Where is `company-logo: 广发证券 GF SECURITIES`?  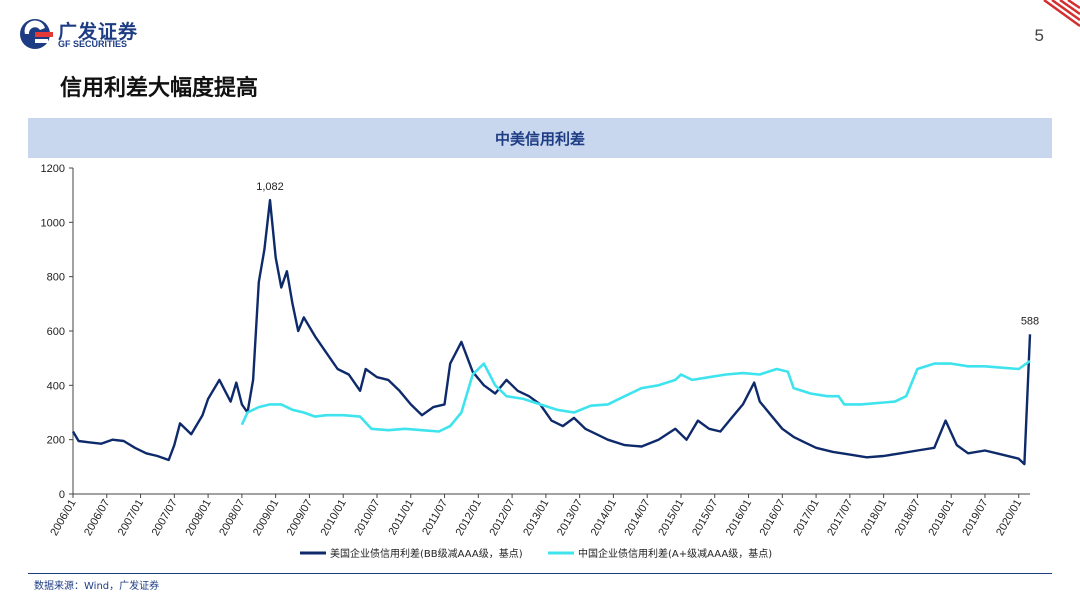 company-logo: 广发证券 GF SECURITIES is located at coordinates (83, 34).